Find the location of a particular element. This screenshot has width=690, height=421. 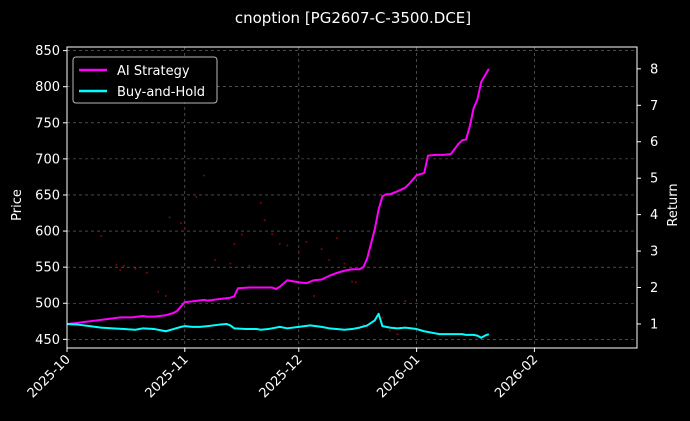

left-tick-label: 650 is located at coordinates (47, 195).